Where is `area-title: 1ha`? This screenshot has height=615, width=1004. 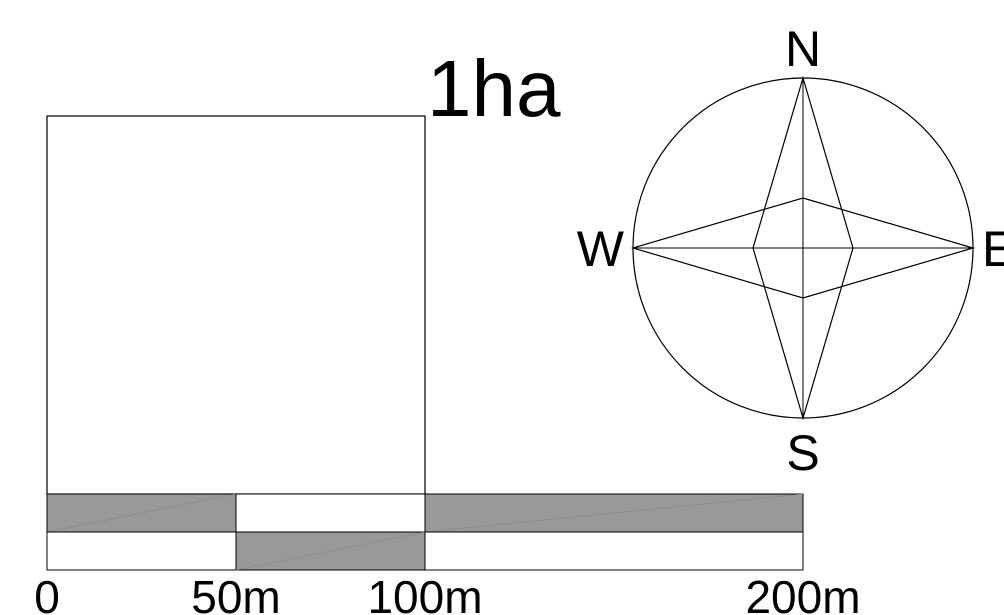 area-title: 1ha is located at coordinates (494, 88).